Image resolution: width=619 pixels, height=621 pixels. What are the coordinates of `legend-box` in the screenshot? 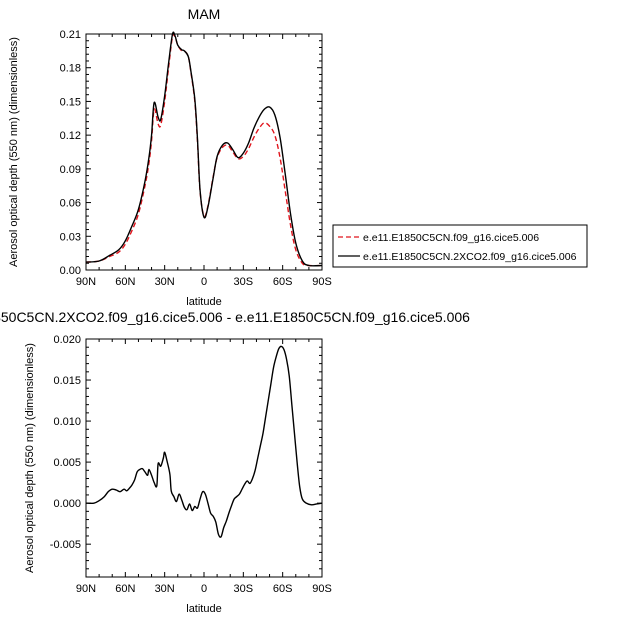 It's located at (460, 246).